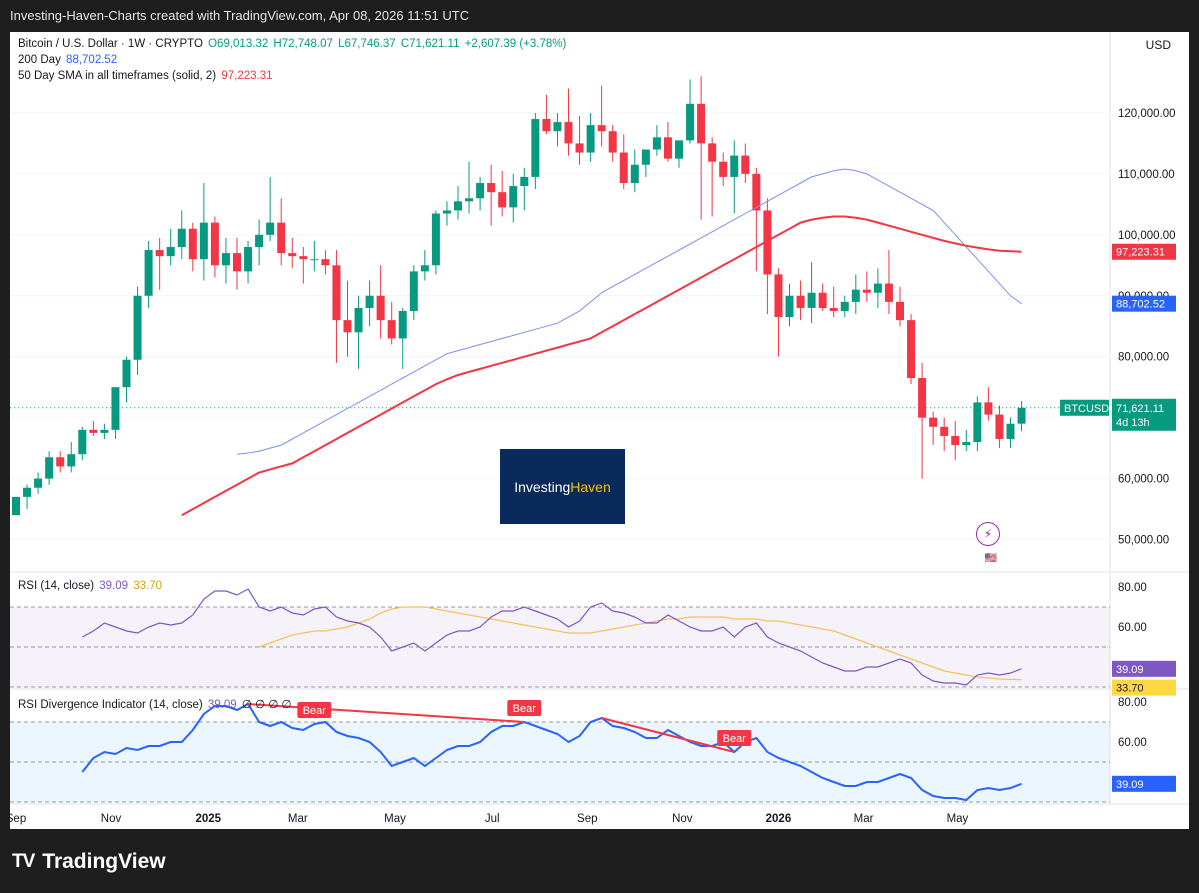  What do you see at coordinates (114, 586) in the screenshot?
I see `legend-rsi-value: 39.09` at bounding box center [114, 586].